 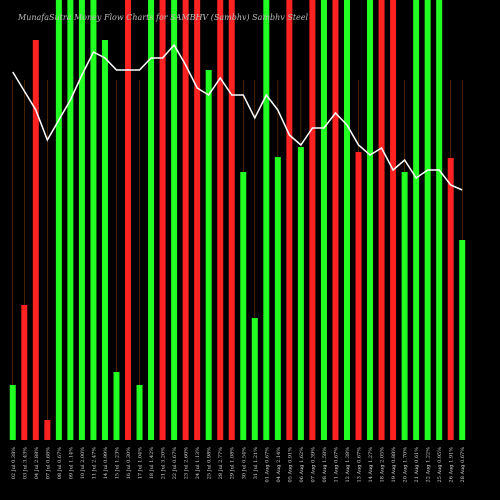 I want to click on x-tick-label: 02 Jul 0.38%, so click(x=14, y=463).